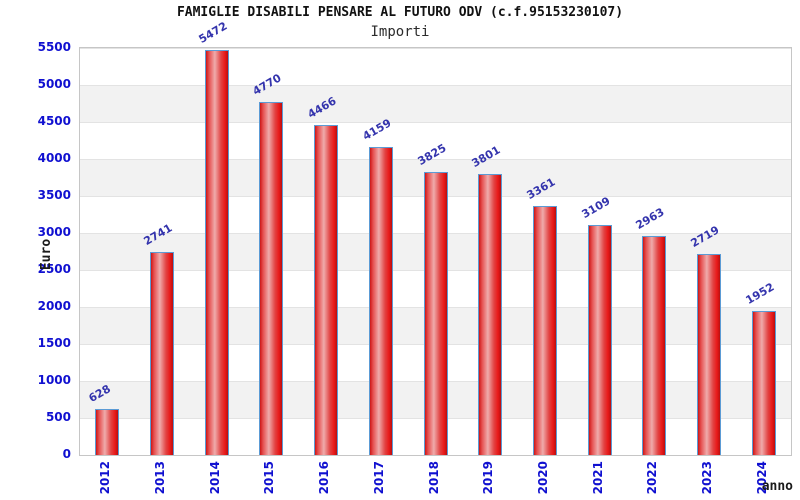 The image size is (800, 500). I want to click on y-tick-label: 4000, so click(54, 158).